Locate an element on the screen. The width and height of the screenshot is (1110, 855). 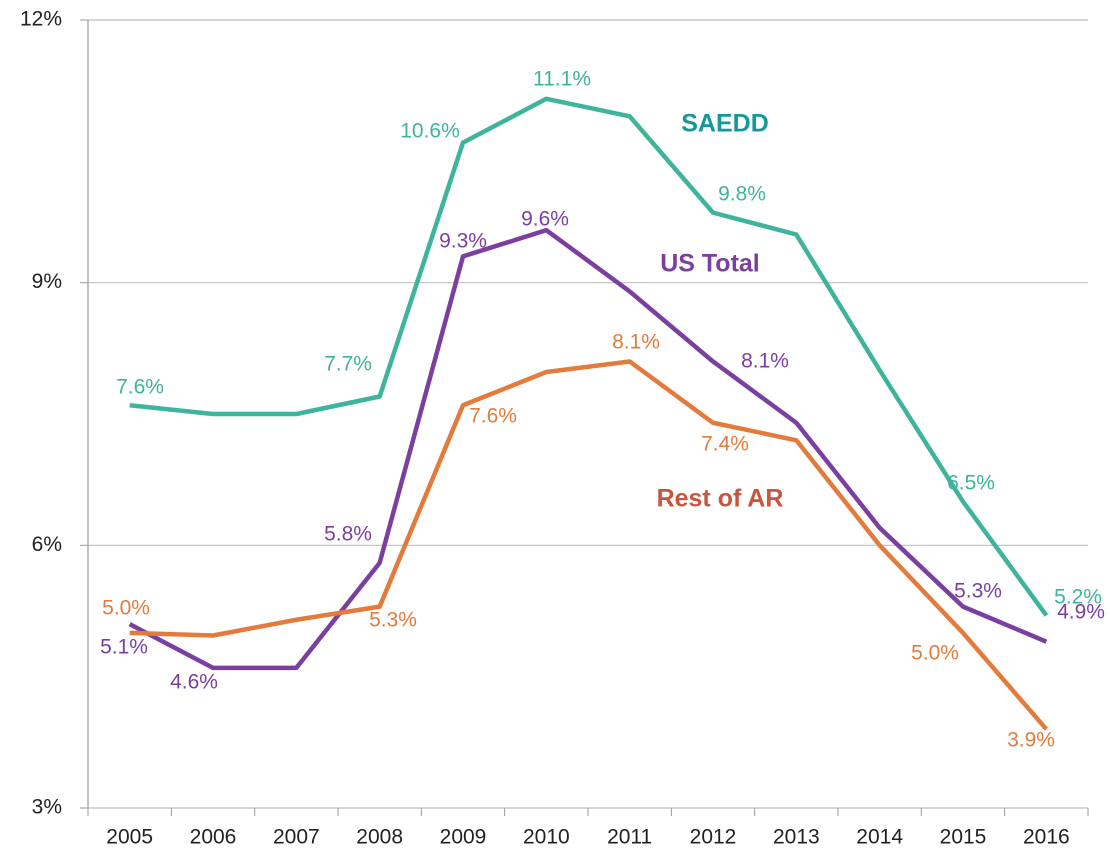
x-tick-label: 2007 is located at coordinates (296, 837).